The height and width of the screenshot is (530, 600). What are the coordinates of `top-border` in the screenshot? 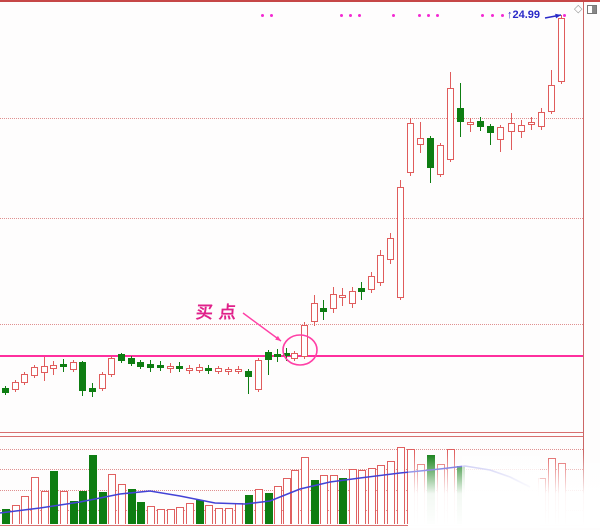 It's located at (300, 1).